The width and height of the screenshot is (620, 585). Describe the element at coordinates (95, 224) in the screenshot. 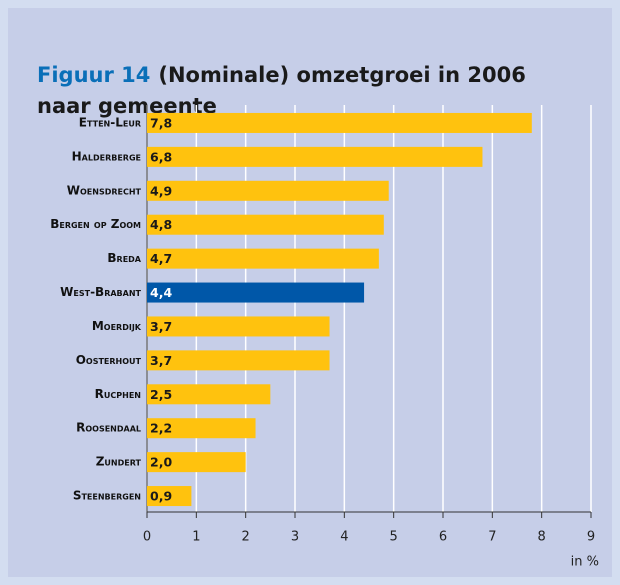

I see `y-tick-label: Bergen op Zoom` at that location.